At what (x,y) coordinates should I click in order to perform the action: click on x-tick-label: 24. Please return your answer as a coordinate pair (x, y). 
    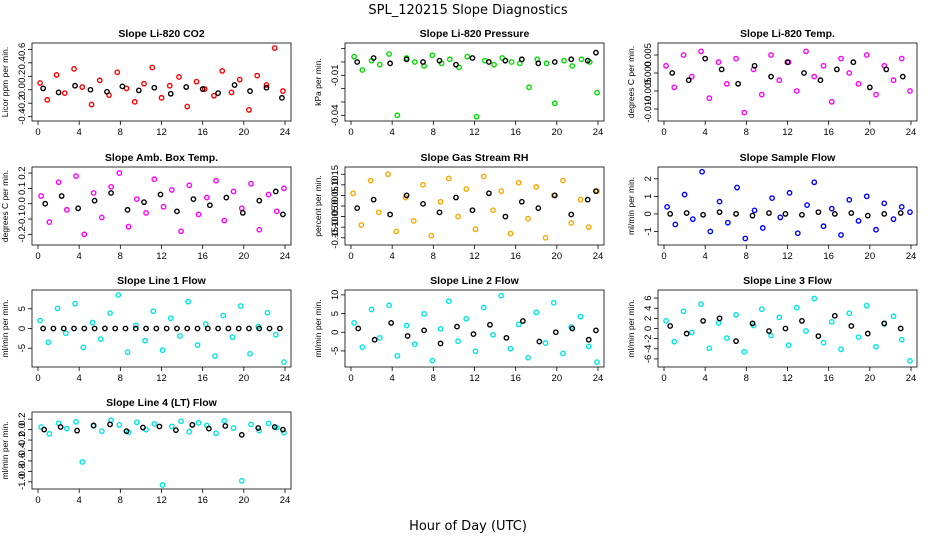
    Looking at the image, I should click on (911, 378).